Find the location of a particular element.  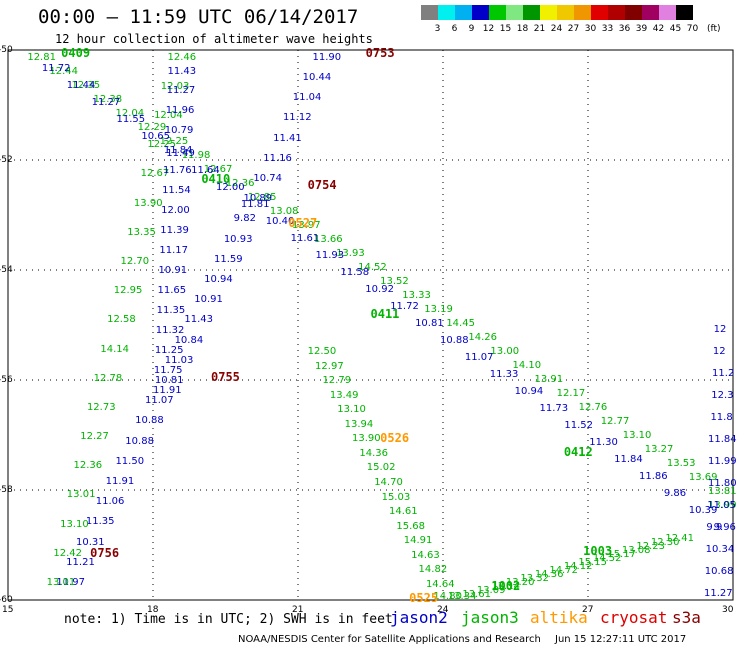

pass-time-label: 0527 is located at coordinates (303, 223).